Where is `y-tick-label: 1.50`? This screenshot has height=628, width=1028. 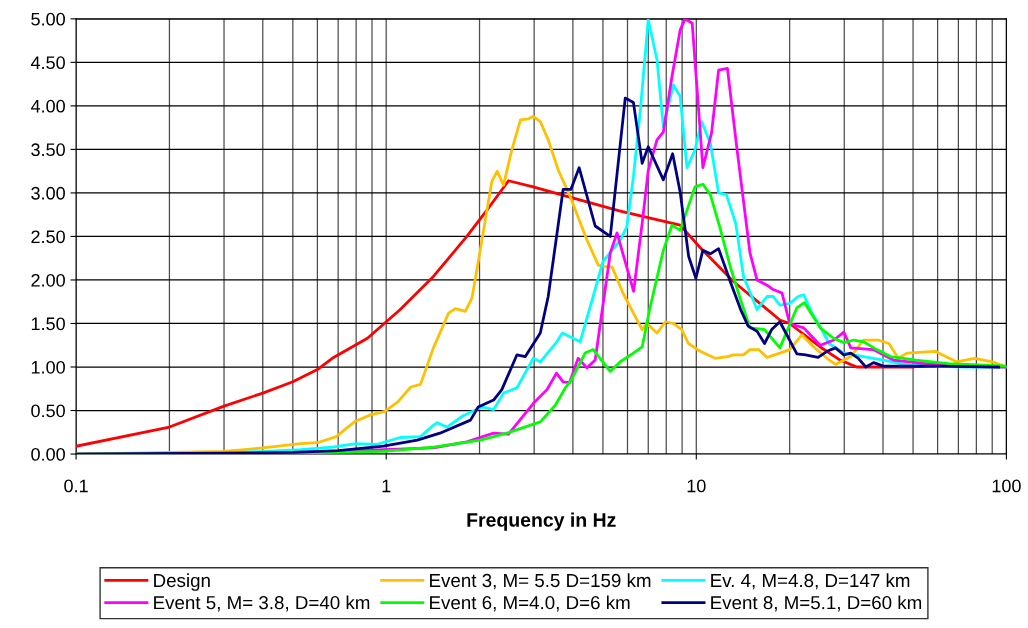
y-tick-label: 1.50 is located at coordinates (48, 324).